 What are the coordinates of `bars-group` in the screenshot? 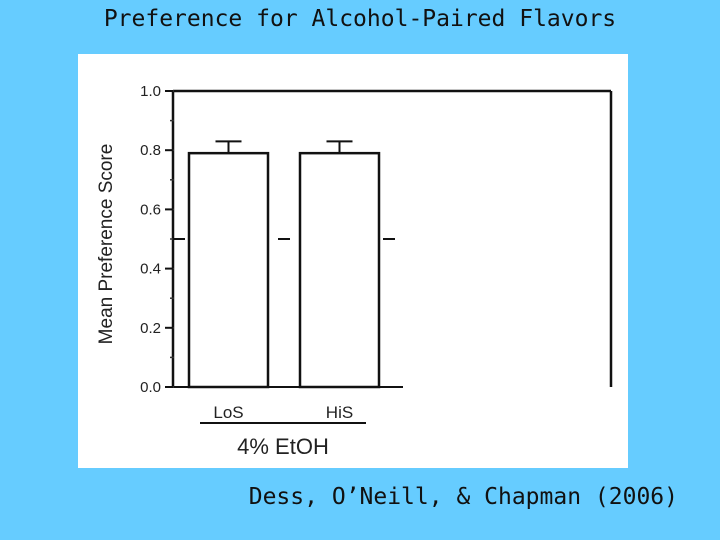 It's located at (284, 270).